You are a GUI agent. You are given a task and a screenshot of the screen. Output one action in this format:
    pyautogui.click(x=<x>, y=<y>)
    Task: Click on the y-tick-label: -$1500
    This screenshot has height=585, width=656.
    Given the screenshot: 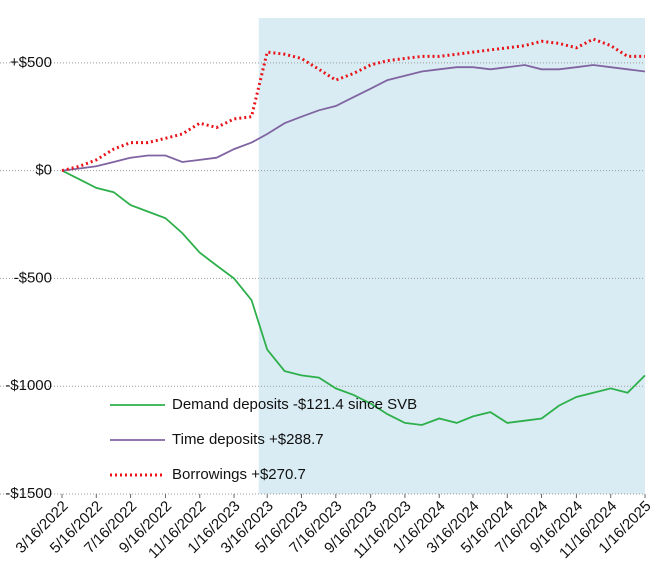 What is the action you would take?
    pyautogui.click(x=28, y=493)
    